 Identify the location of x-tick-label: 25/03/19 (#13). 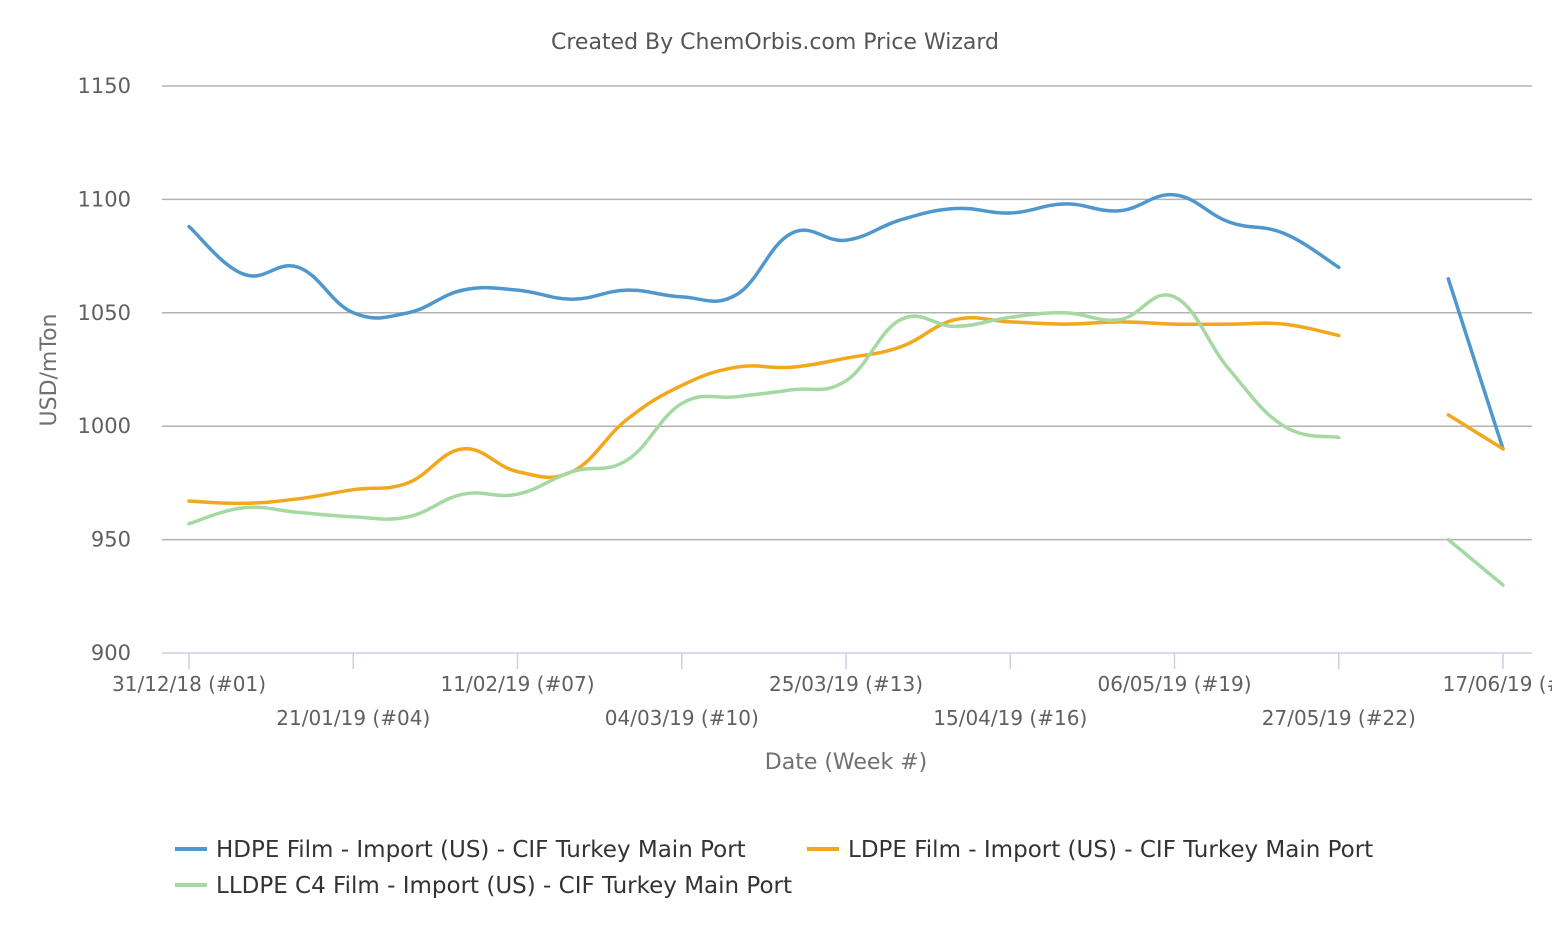
(846, 684).